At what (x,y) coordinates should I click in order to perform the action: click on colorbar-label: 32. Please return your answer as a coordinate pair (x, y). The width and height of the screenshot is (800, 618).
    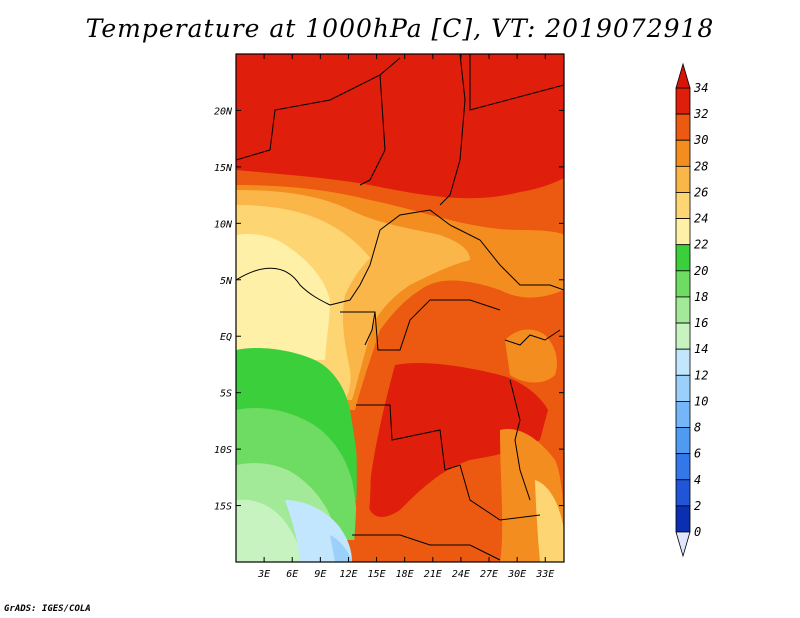
    Looking at the image, I should click on (700, 114).